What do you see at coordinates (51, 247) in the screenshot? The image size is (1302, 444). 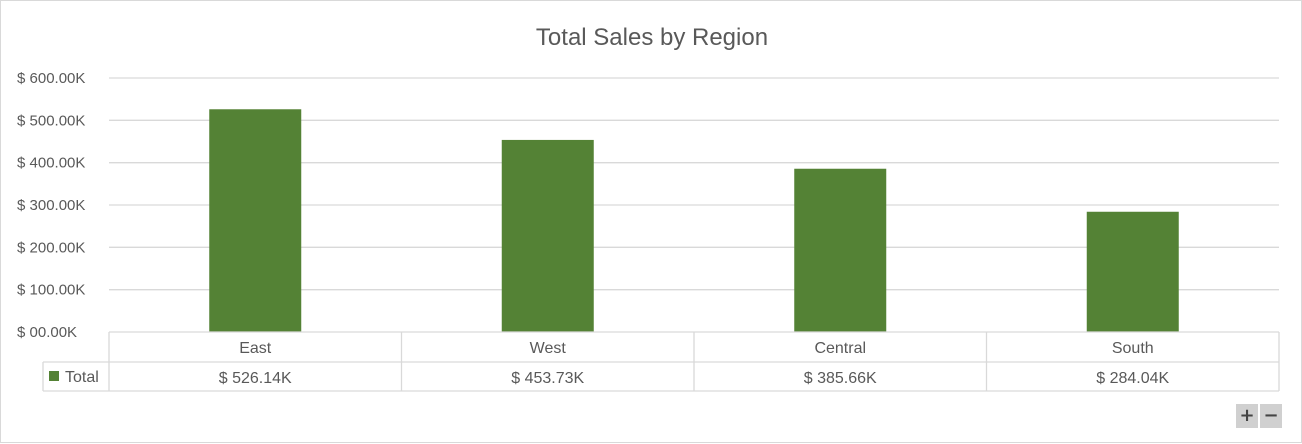 I see `y-tick-label: $ 200.00K` at bounding box center [51, 247].